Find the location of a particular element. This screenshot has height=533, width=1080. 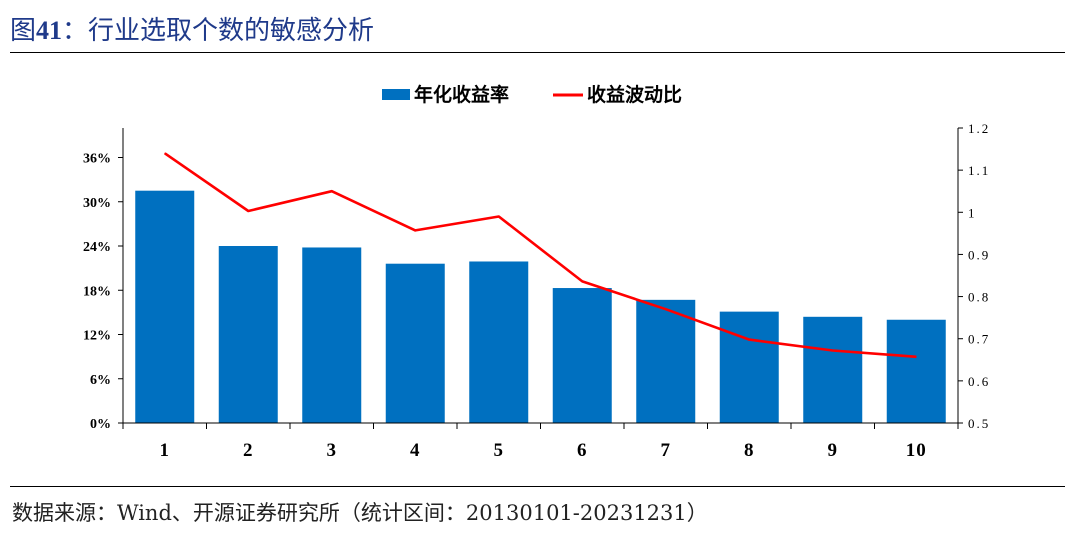

right-tick-label: 0.7 is located at coordinates (979, 339).